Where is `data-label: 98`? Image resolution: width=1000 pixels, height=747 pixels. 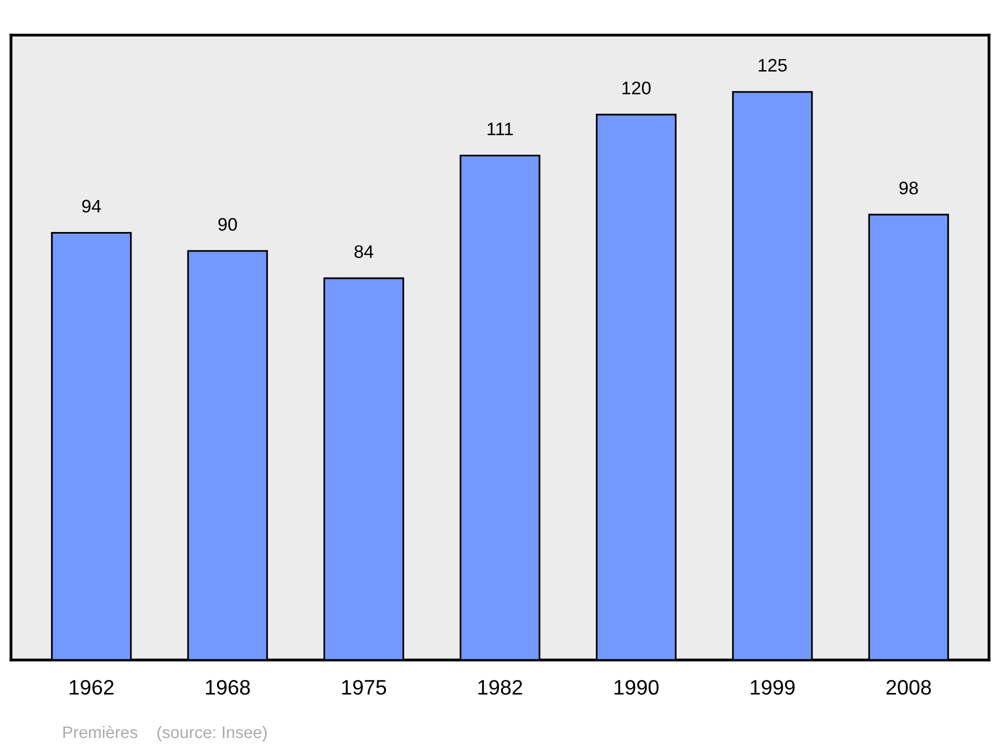
data-label: 98 is located at coordinates (908, 188).